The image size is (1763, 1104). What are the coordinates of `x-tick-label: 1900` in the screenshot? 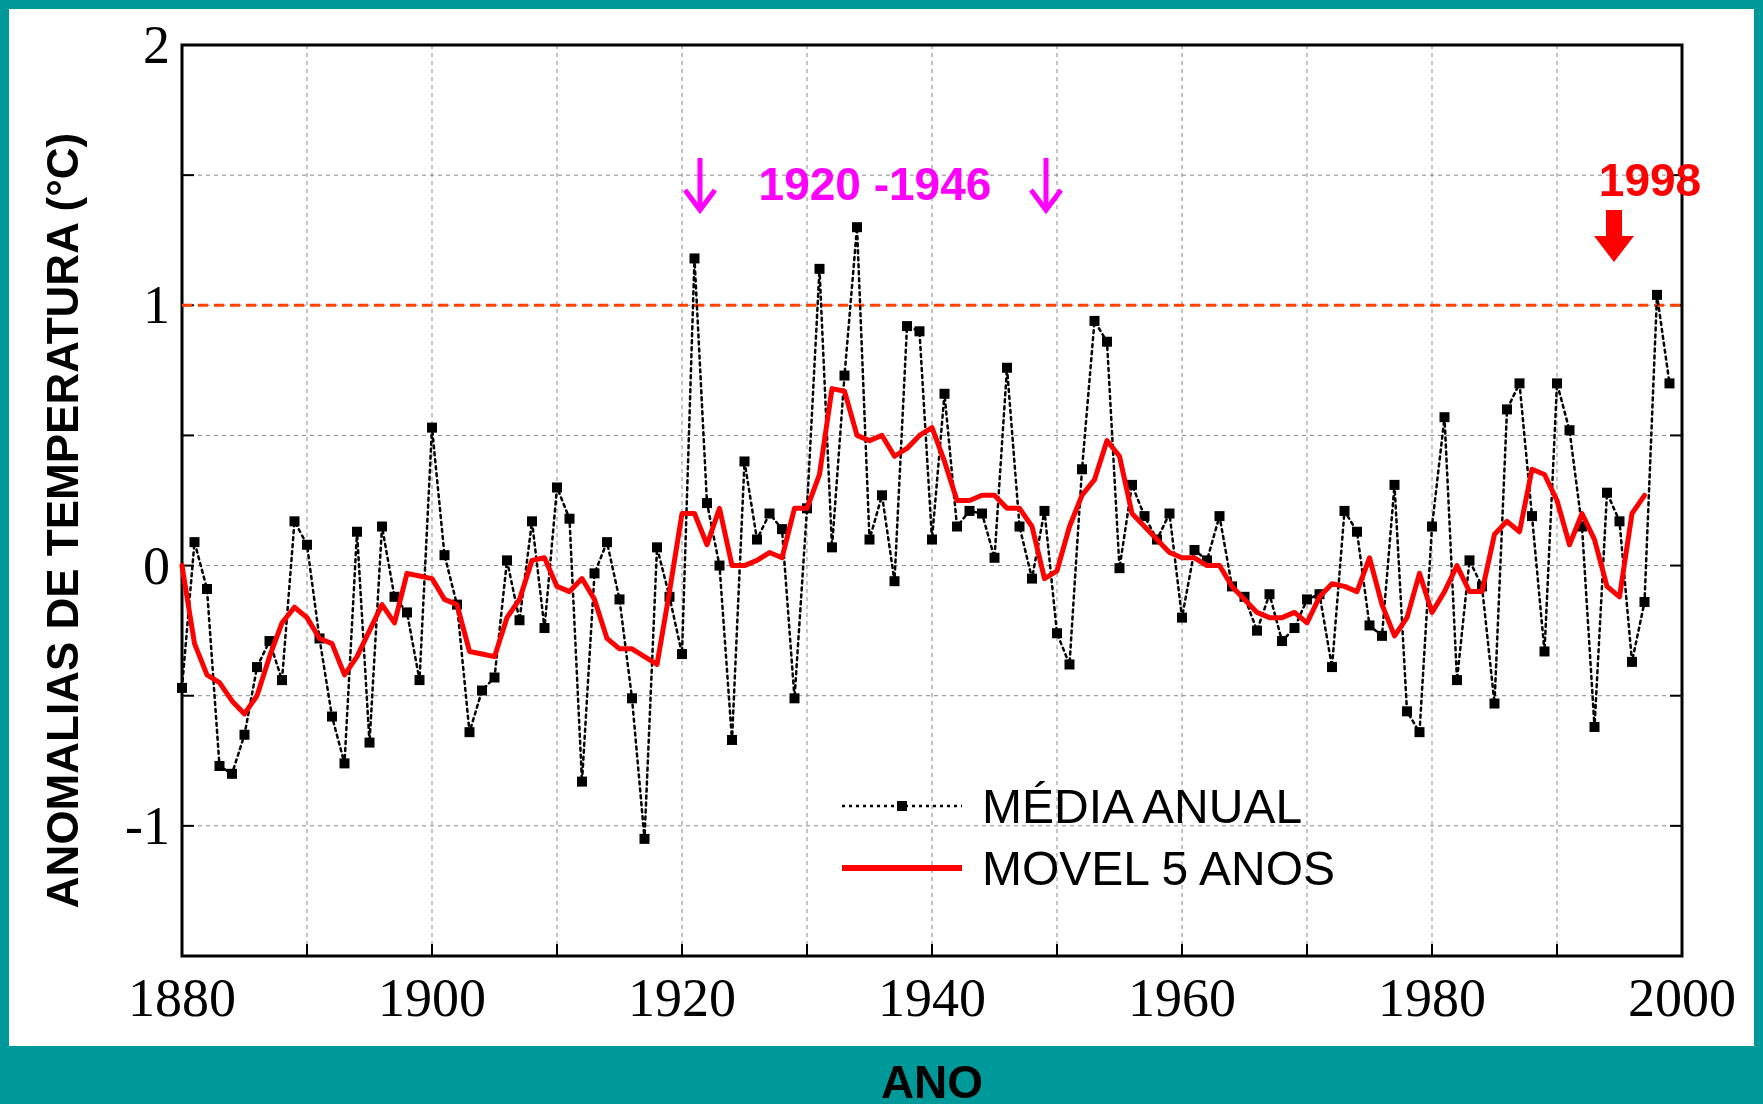 It's located at (432, 998).